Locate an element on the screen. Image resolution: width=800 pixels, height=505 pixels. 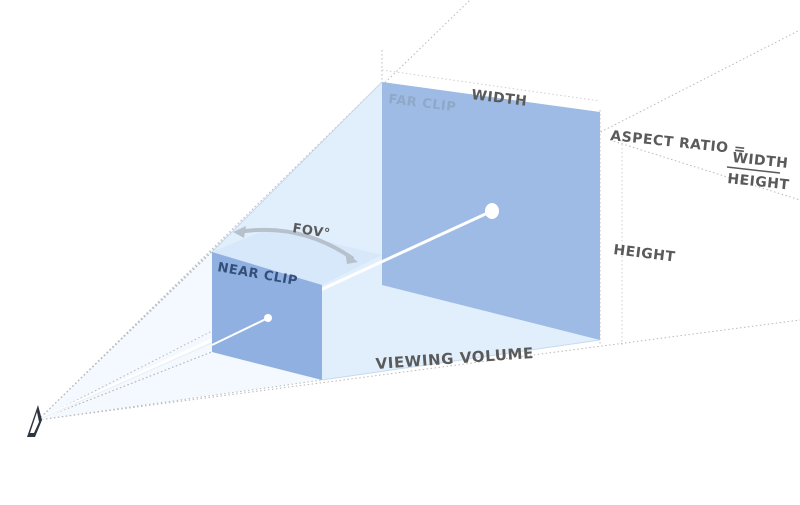
aspect-ratio-denominator: HEIGHT is located at coordinates (759, 182).